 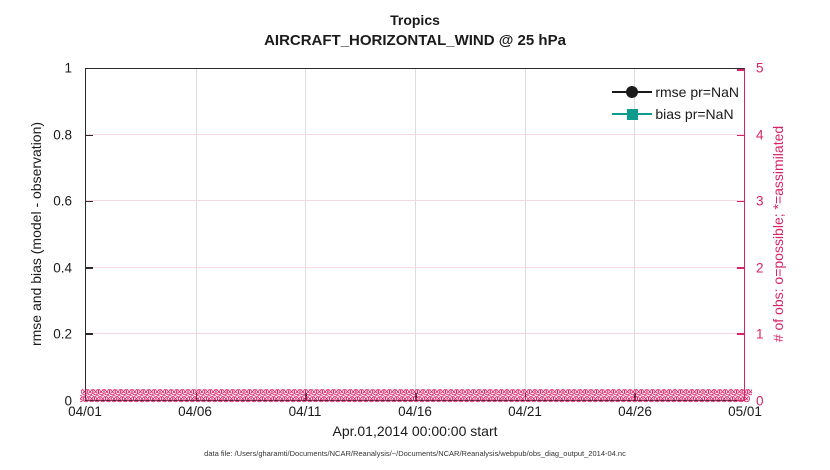 What do you see at coordinates (62, 334) in the screenshot?
I see `left-y-tick-label: 0.2` at bounding box center [62, 334].